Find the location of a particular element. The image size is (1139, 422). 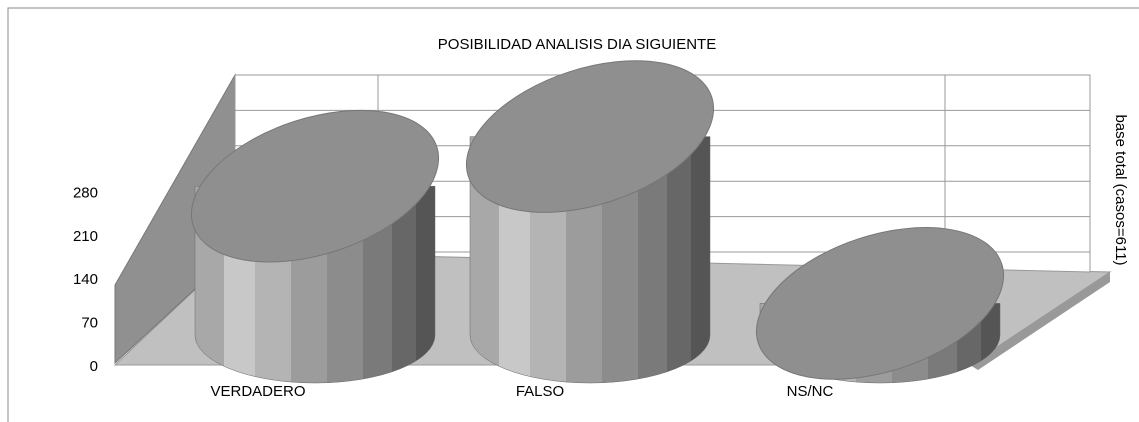

x-tick-label: VERDADERO is located at coordinates (257, 391).